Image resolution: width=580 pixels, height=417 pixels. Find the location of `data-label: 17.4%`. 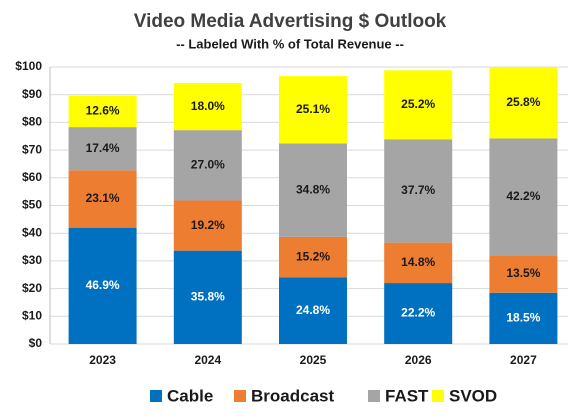

data-label: 17.4% is located at coordinates (103, 148).